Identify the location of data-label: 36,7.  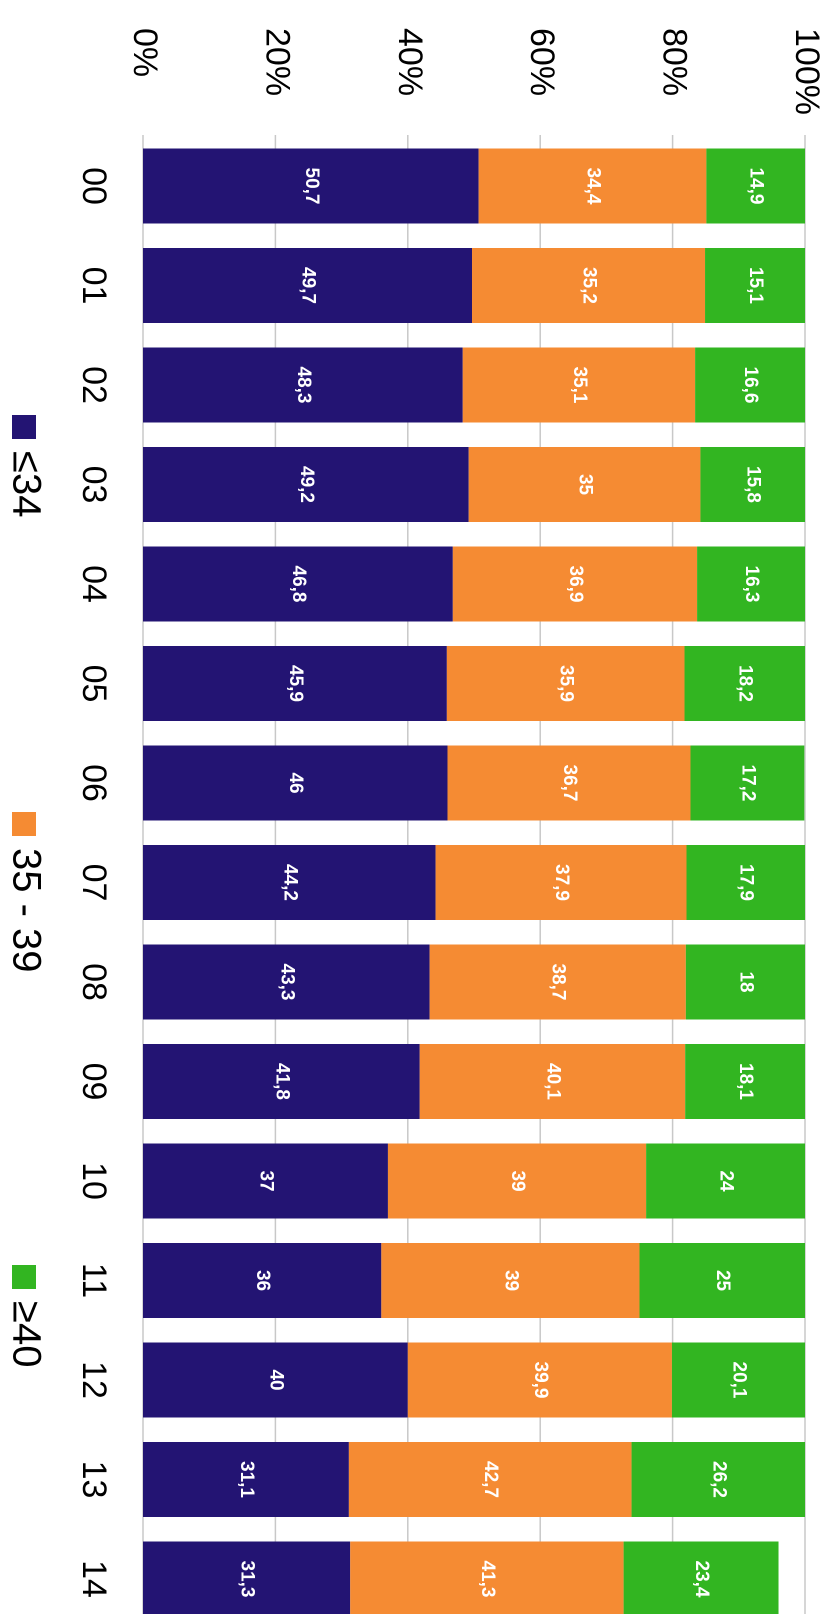
(569, 783).